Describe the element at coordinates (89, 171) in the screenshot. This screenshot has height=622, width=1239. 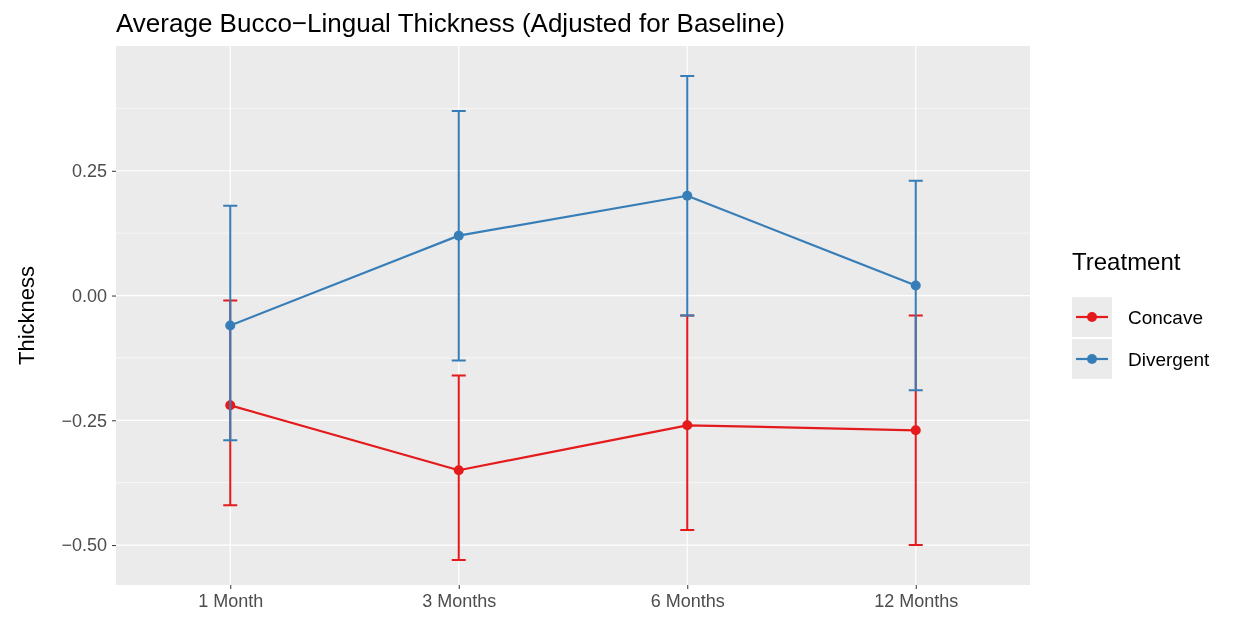
I see `y-tick-label: 0.25` at that location.